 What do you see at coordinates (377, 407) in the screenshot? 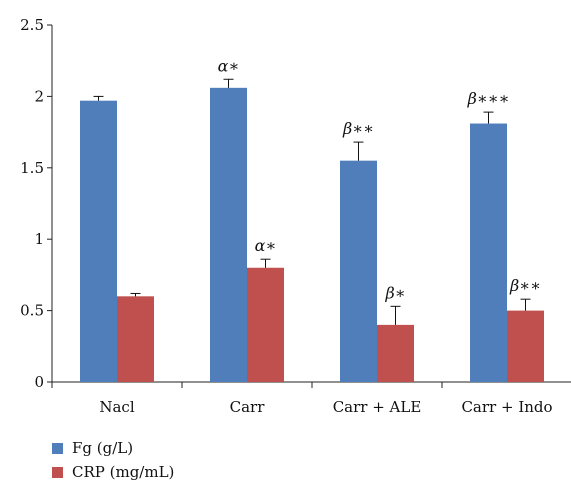
I see `x-tick-label: Carr + ALE` at bounding box center [377, 407].